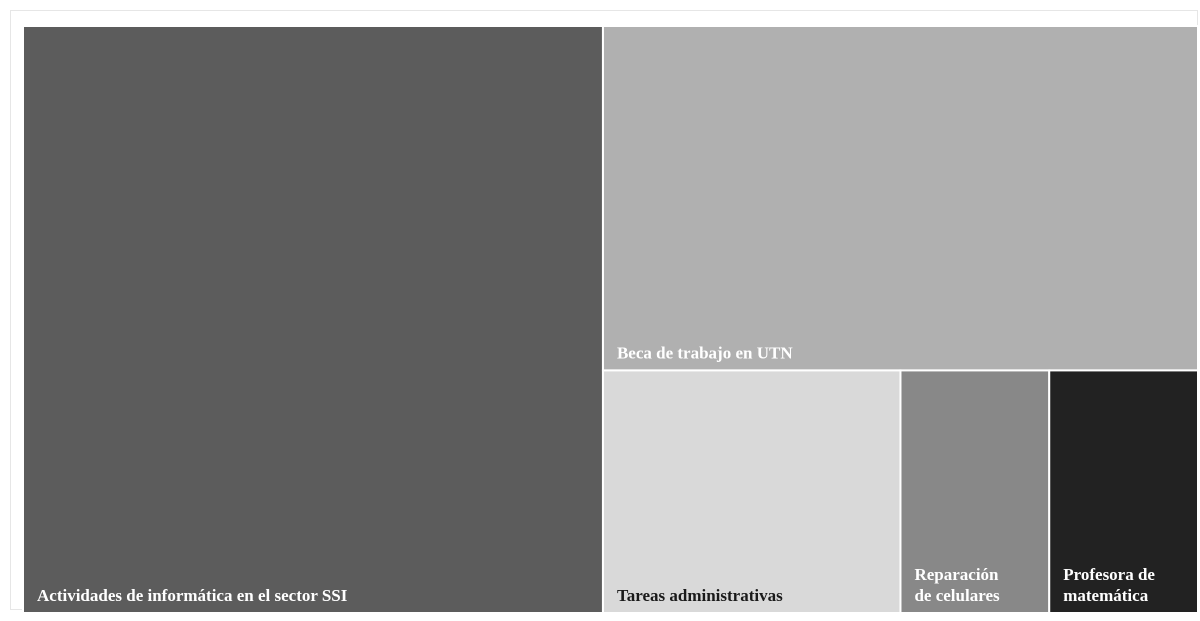  Describe the element at coordinates (705, 352) in the screenshot. I see `treemap-label-beca-de-trabajo-en-utn: Beca de trabajo en UTN` at that location.